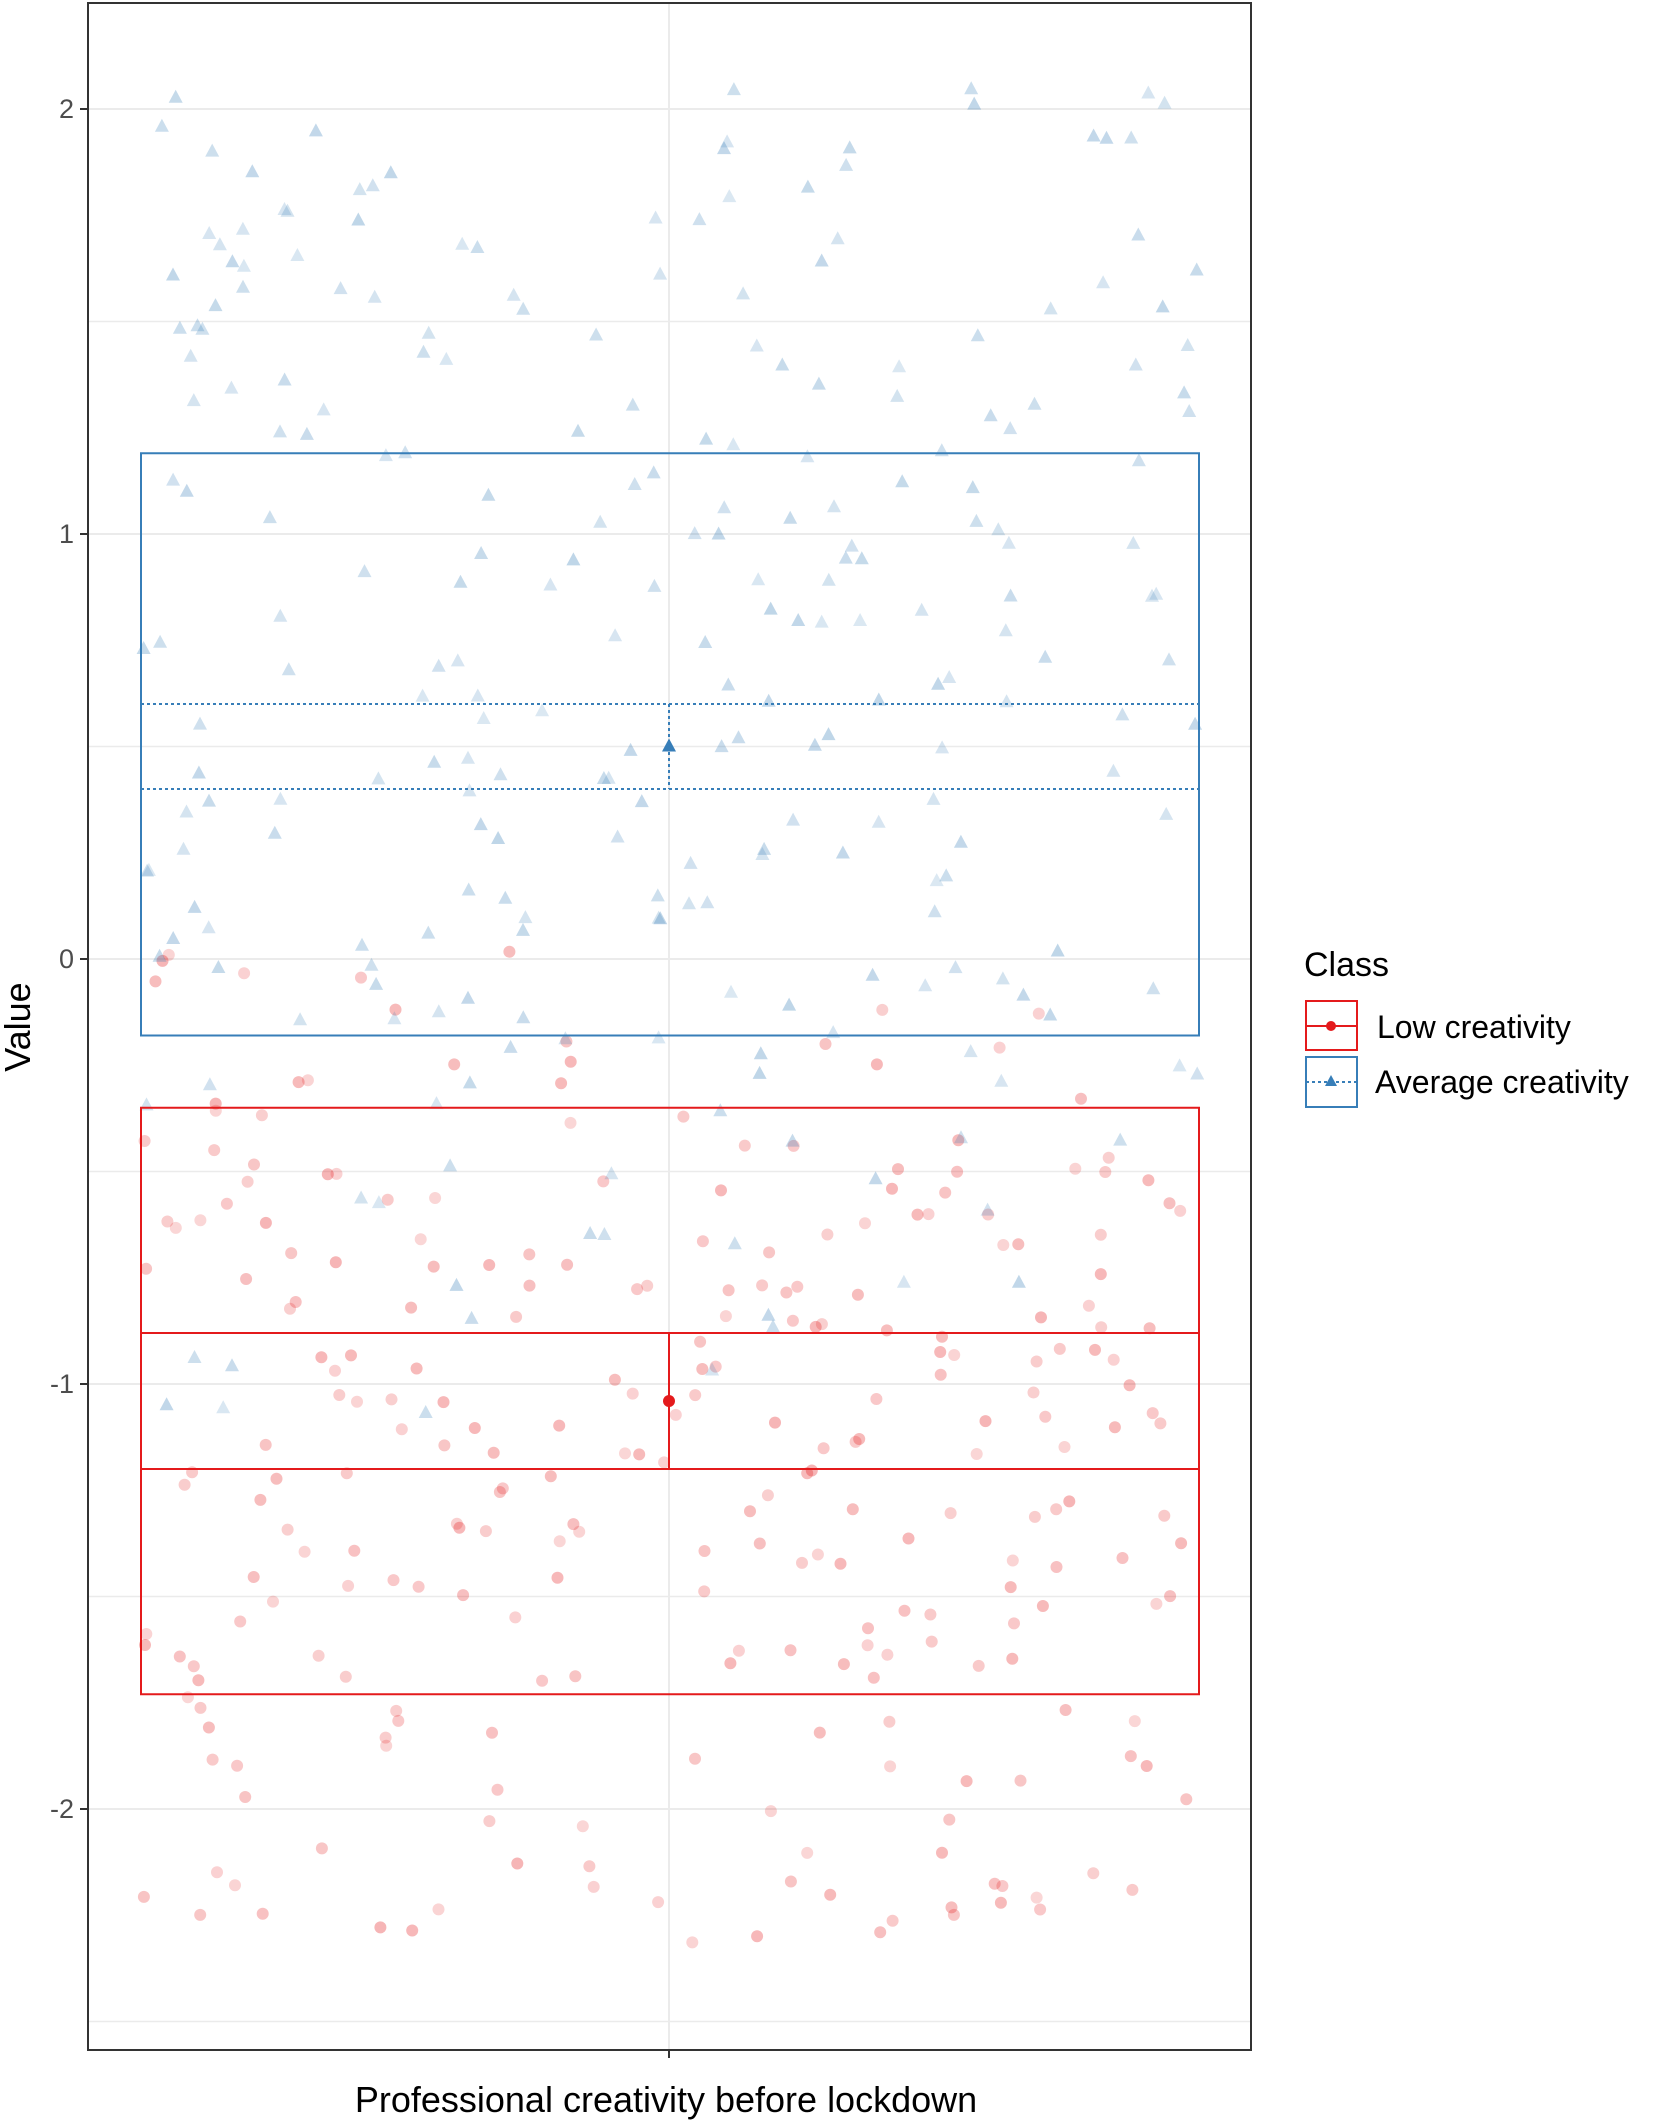  What do you see at coordinates (69, 959) in the screenshot?
I see `y-axis: 2 1 0 -1 -2` at bounding box center [69, 959].